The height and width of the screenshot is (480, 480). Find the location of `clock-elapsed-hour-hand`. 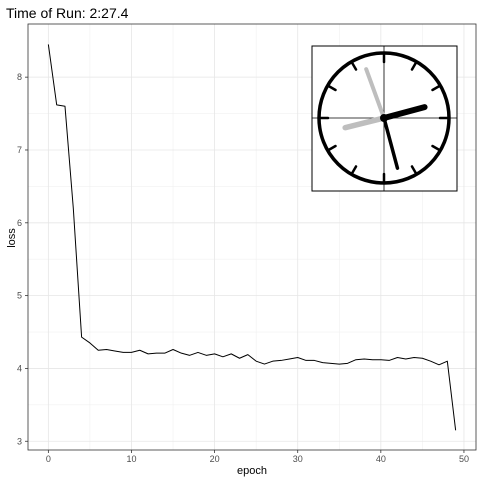

clock-elapsed-hour-hand is located at coordinates (364, 123).